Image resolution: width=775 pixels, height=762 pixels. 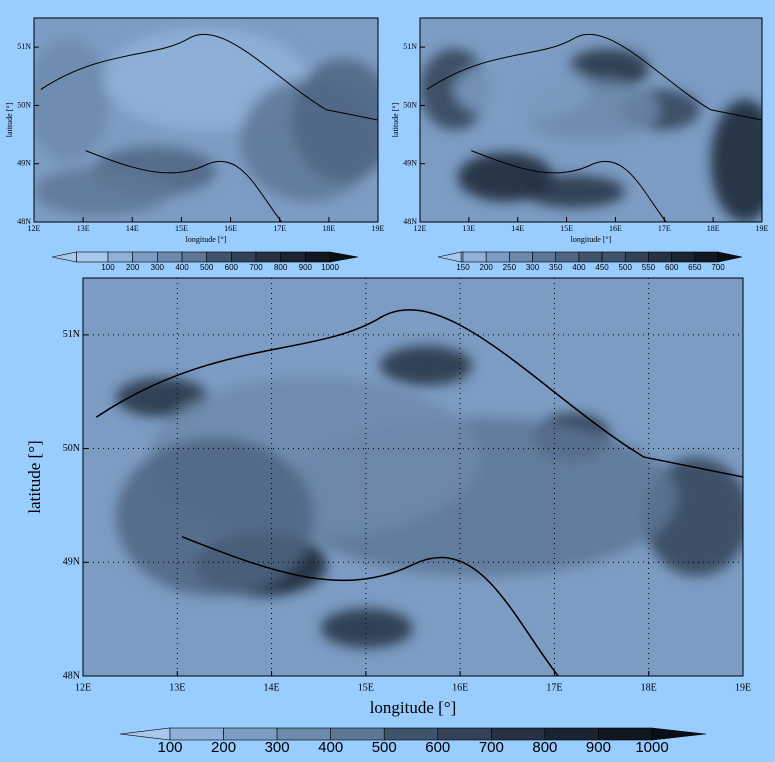 I want to click on x-tick-label: 13E, so click(x=468, y=228).